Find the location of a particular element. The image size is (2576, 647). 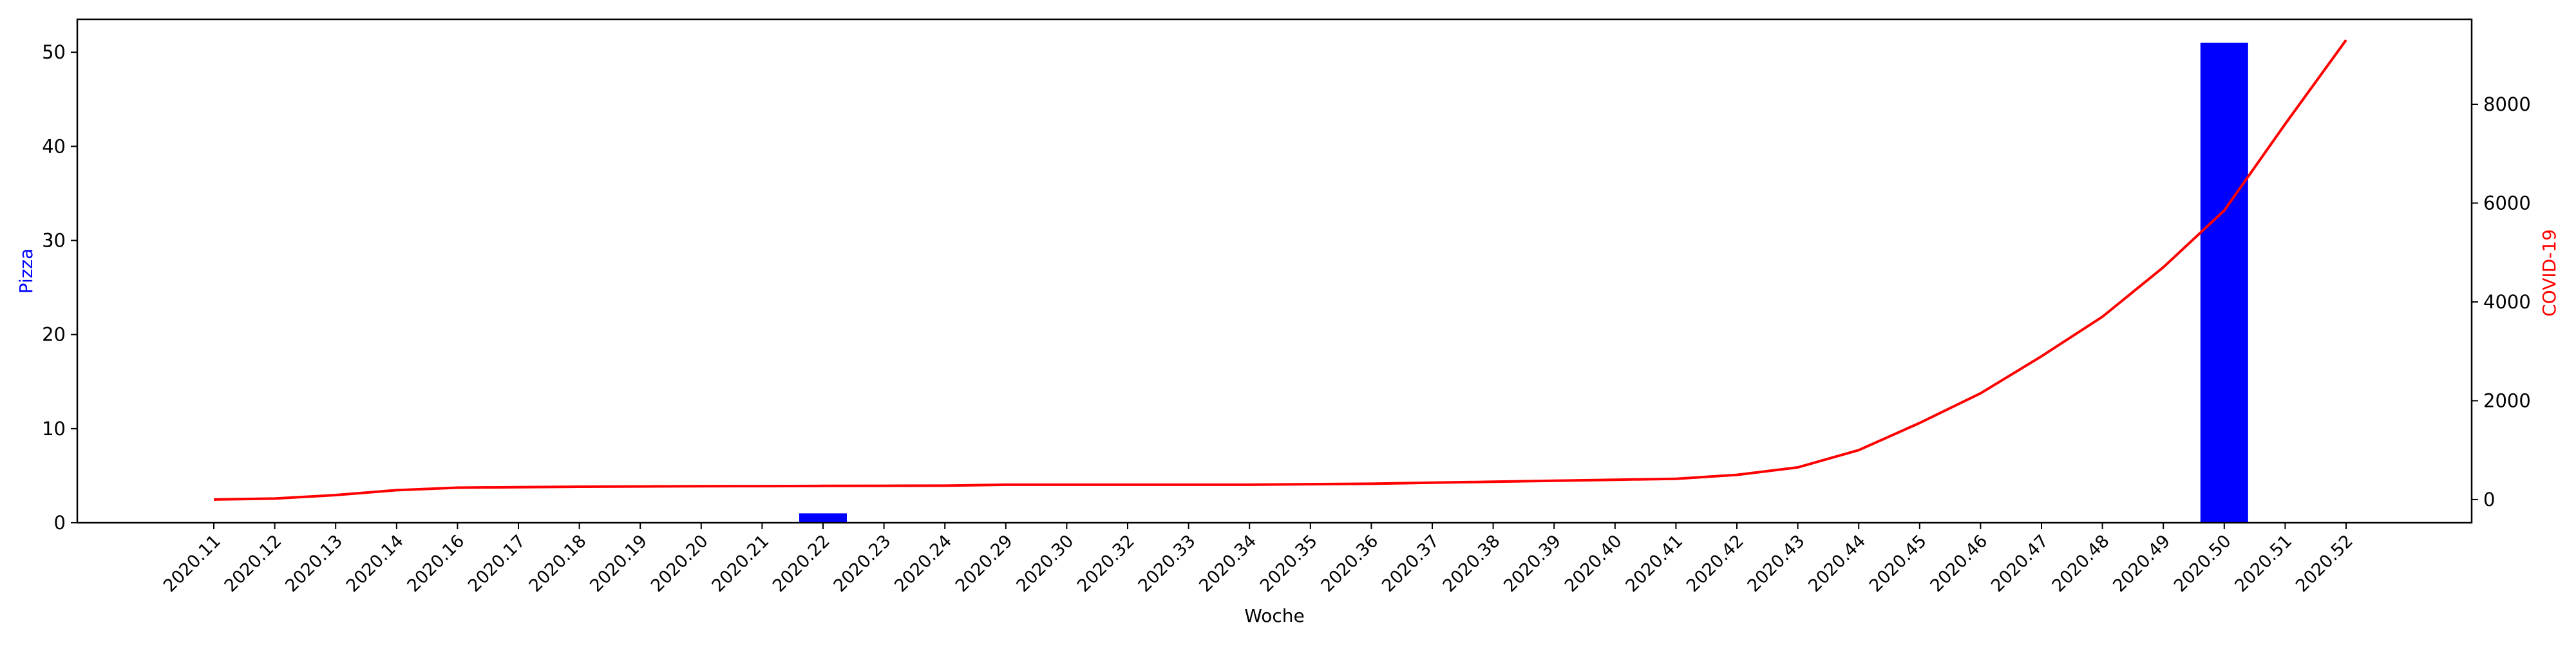

x-tick-label: 2020.33 is located at coordinates (1167, 563).